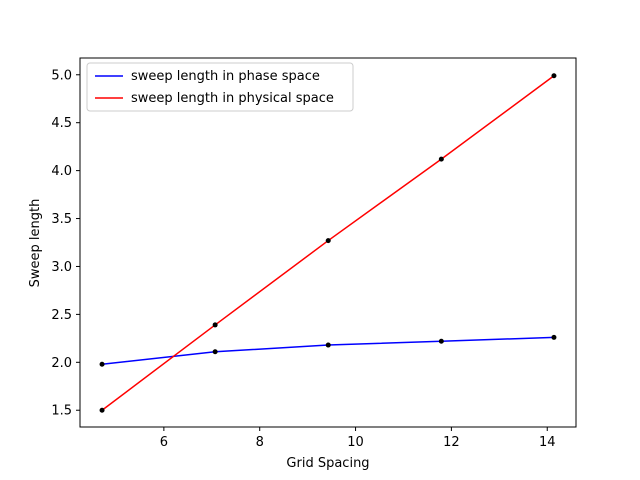 This screenshot has width=640, height=480. What do you see at coordinates (327, 463) in the screenshot?
I see `x-axis-label: Grid Spacing` at bounding box center [327, 463].